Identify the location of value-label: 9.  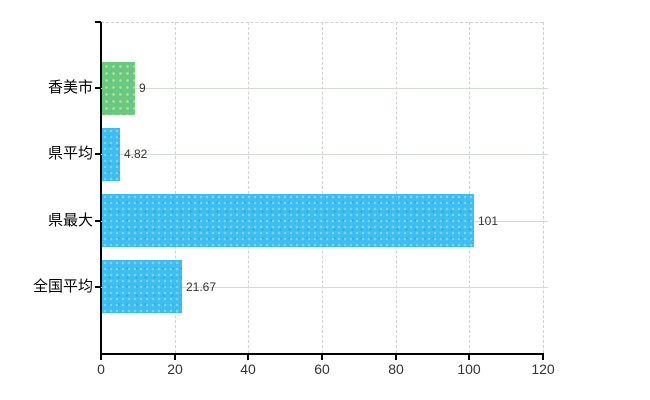
(142, 88).